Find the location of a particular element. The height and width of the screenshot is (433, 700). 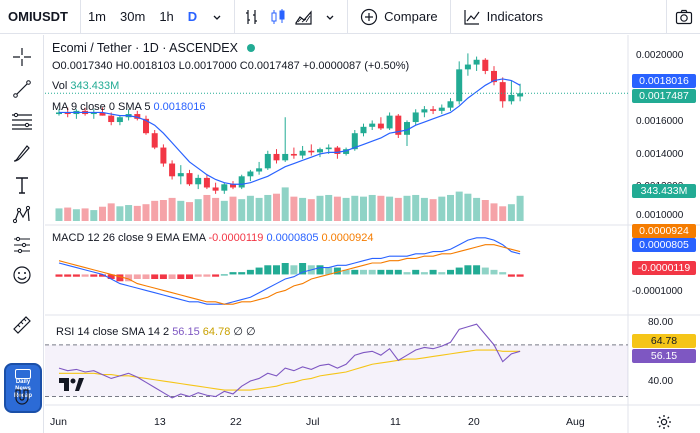

x-tick: Jun is located at coordinates (58, 422).